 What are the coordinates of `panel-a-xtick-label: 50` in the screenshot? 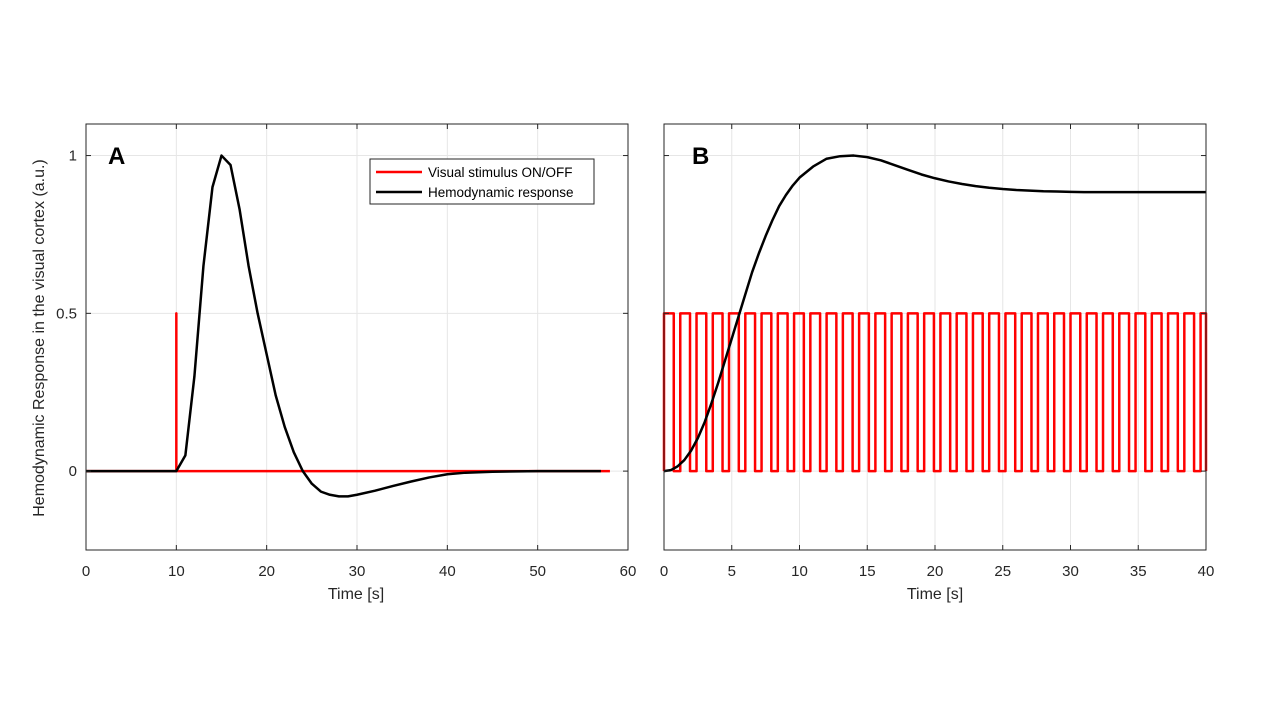 It's located at (537, 571).